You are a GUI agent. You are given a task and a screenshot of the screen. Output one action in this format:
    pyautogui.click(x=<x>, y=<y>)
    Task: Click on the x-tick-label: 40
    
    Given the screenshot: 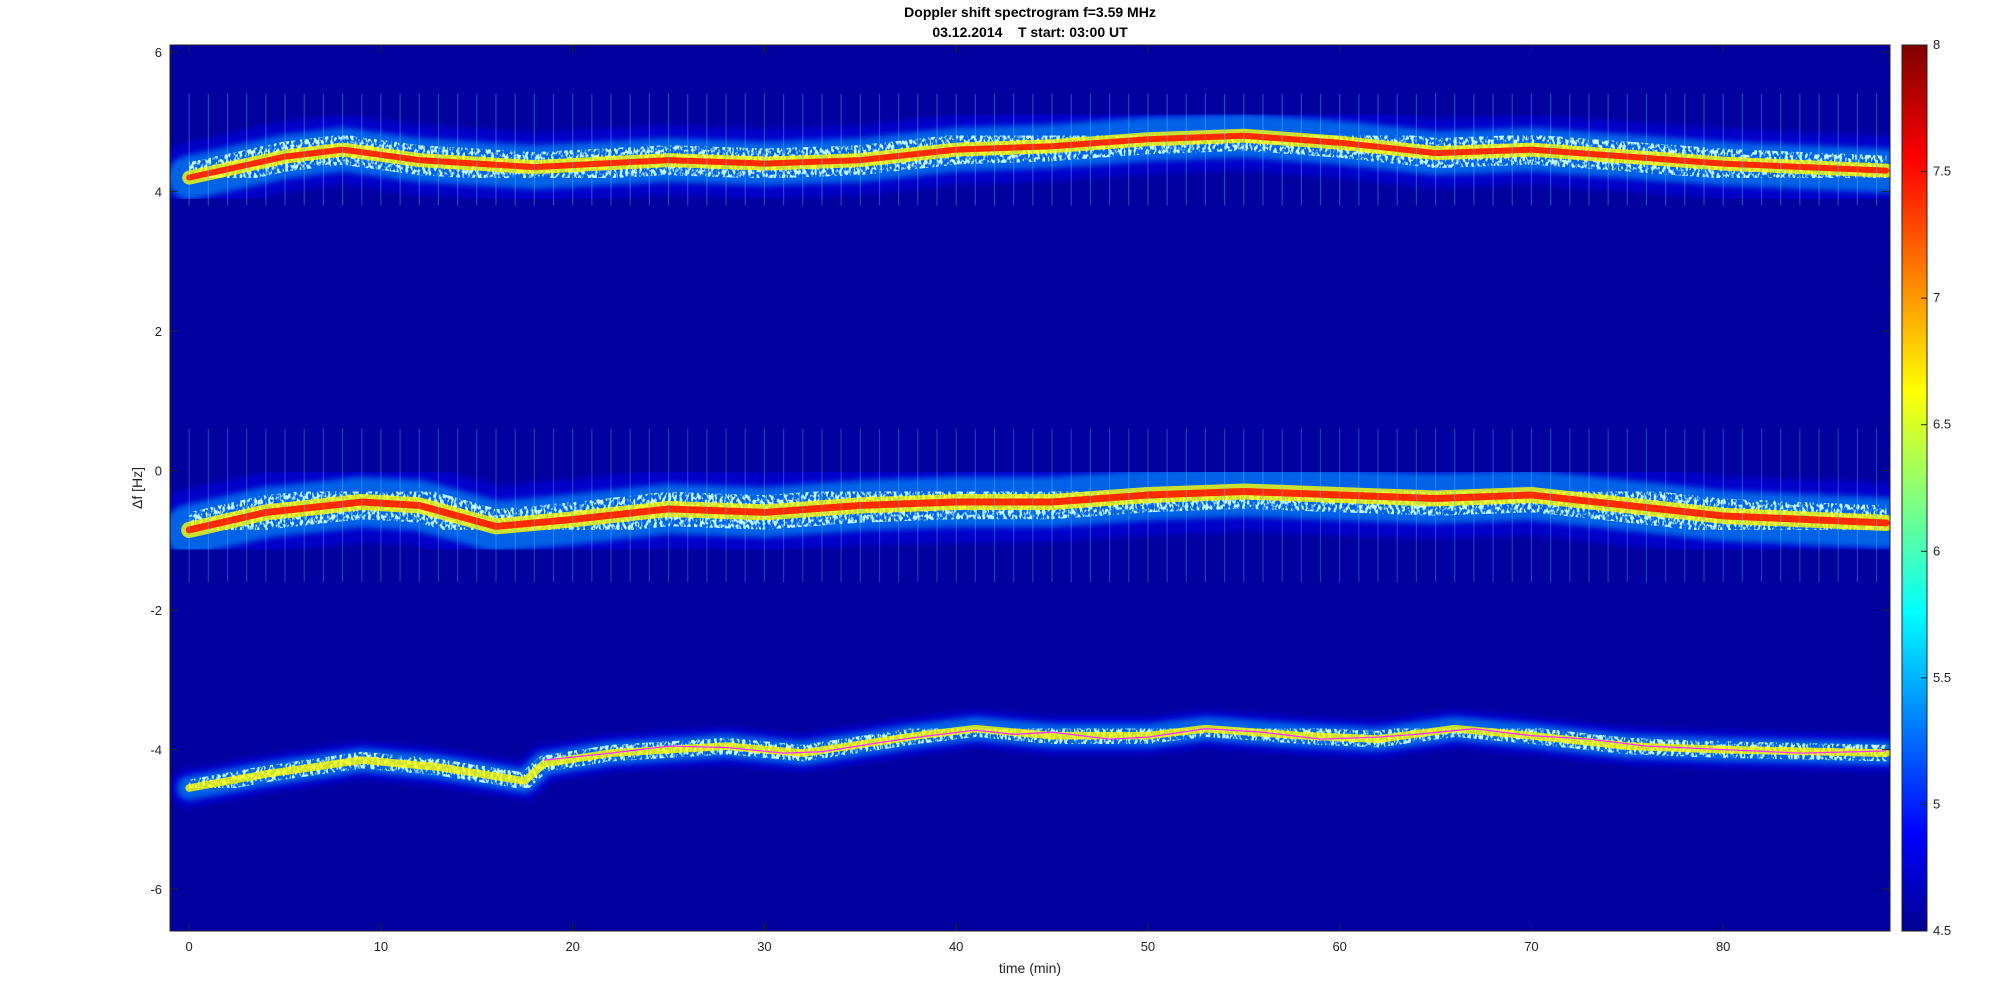 What is the action you would take?
    pyautogui.click(x=956, y=946)
    